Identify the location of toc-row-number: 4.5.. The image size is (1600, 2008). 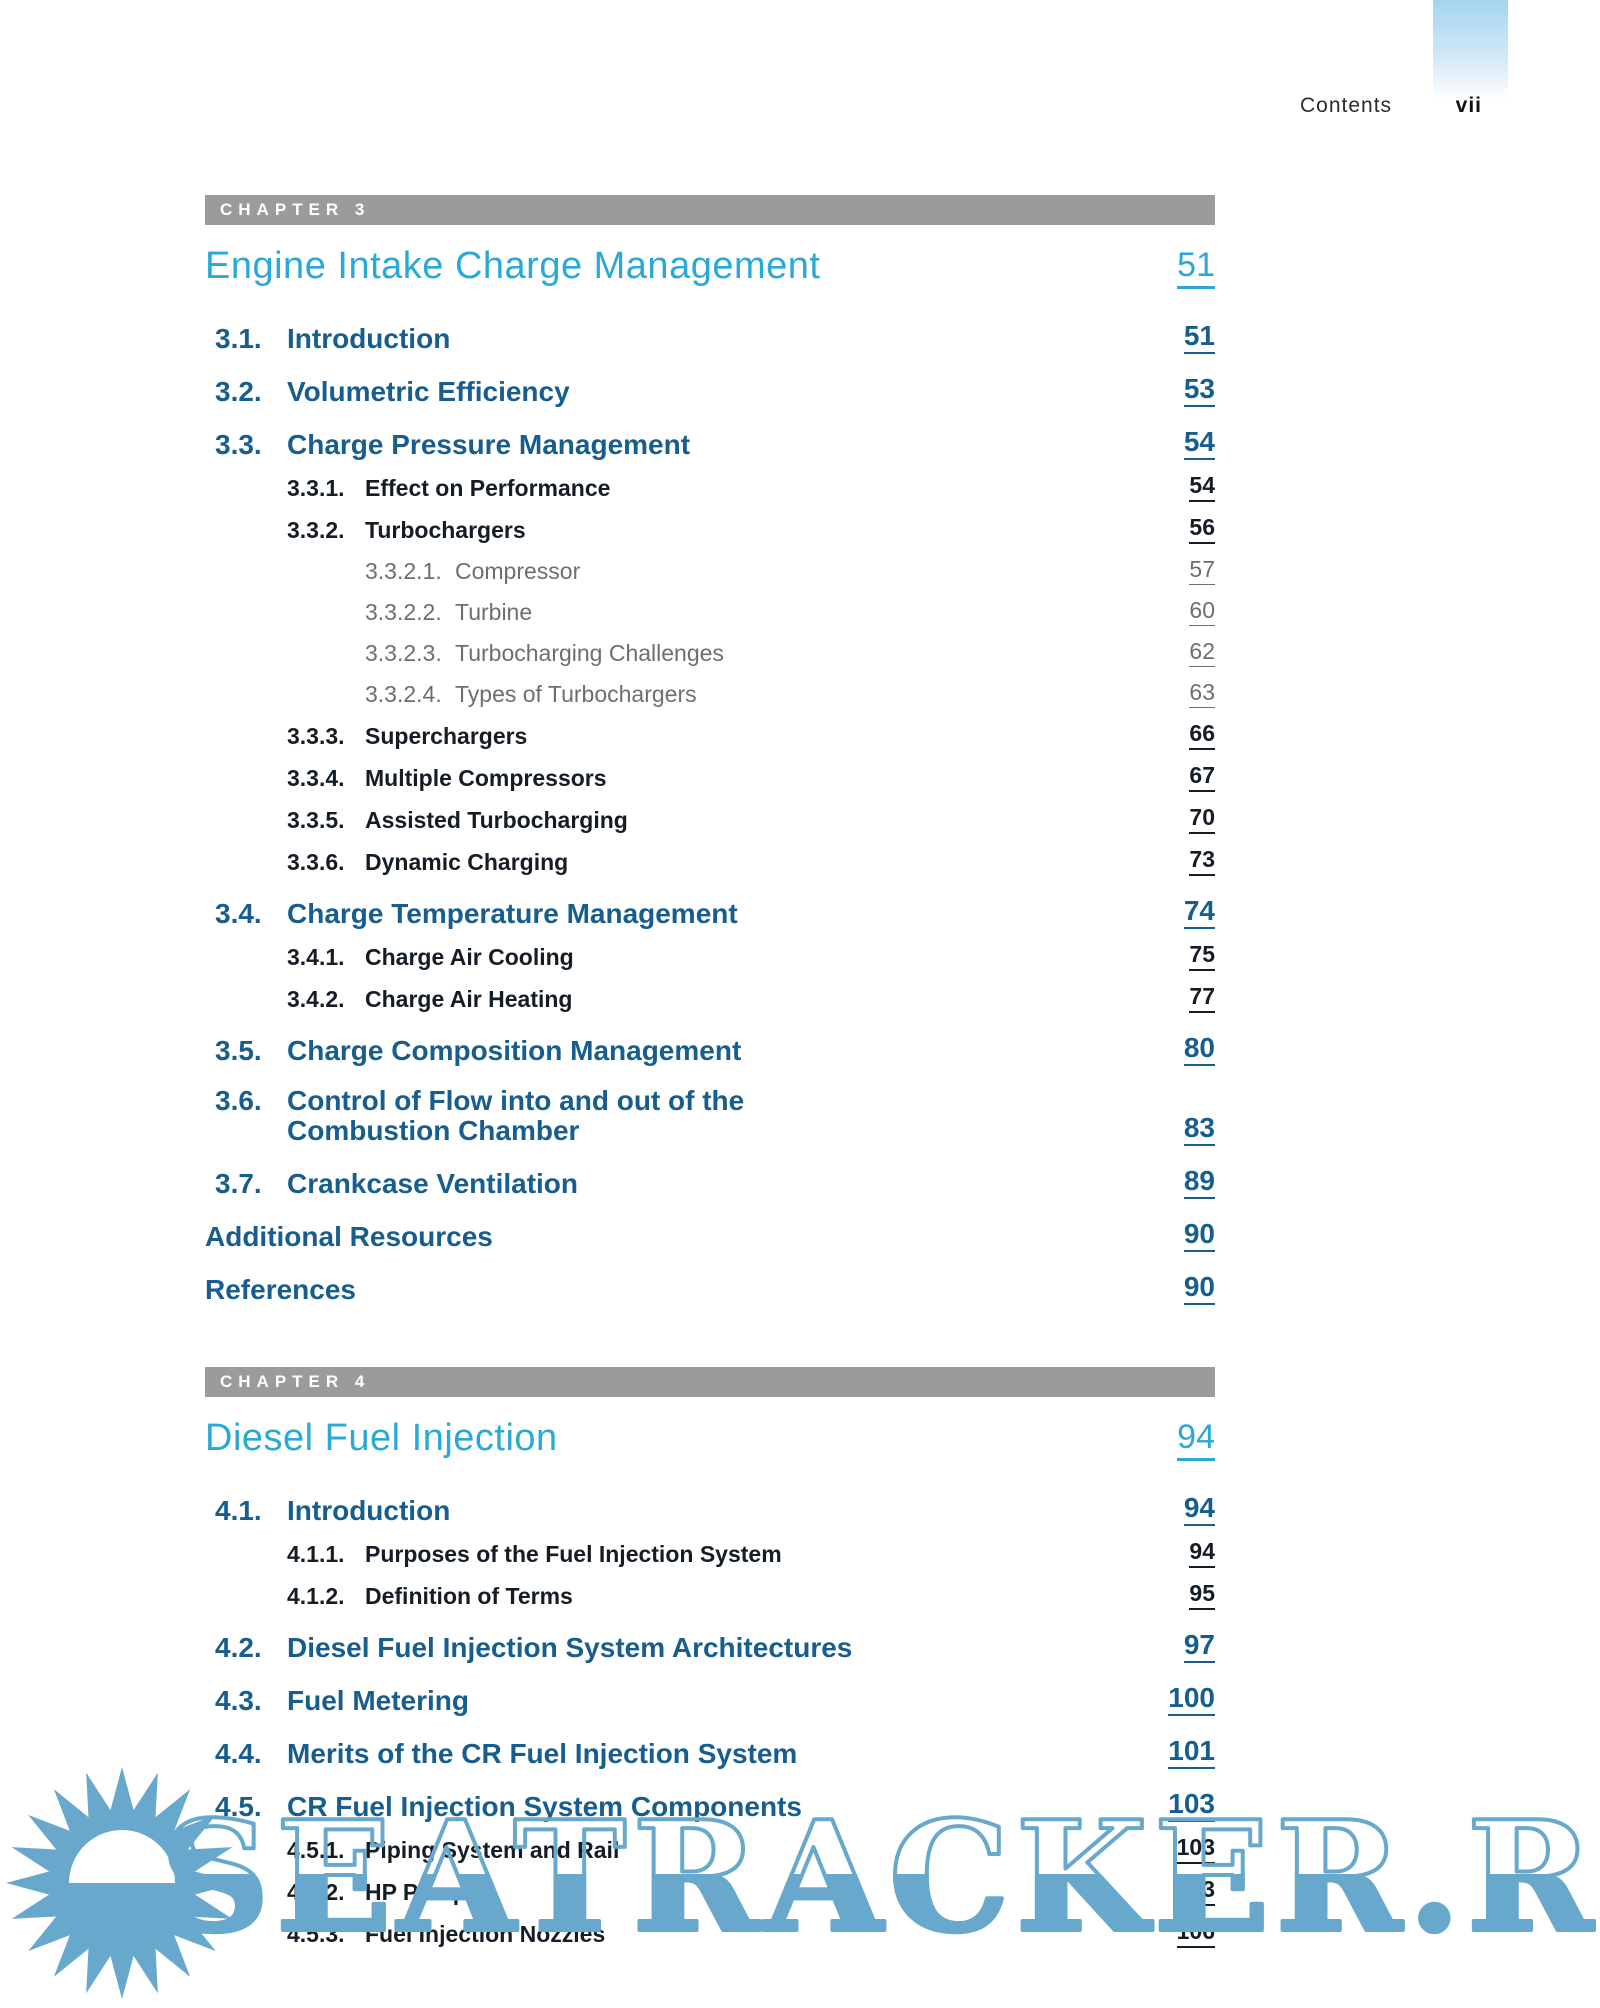
(238, 1806).